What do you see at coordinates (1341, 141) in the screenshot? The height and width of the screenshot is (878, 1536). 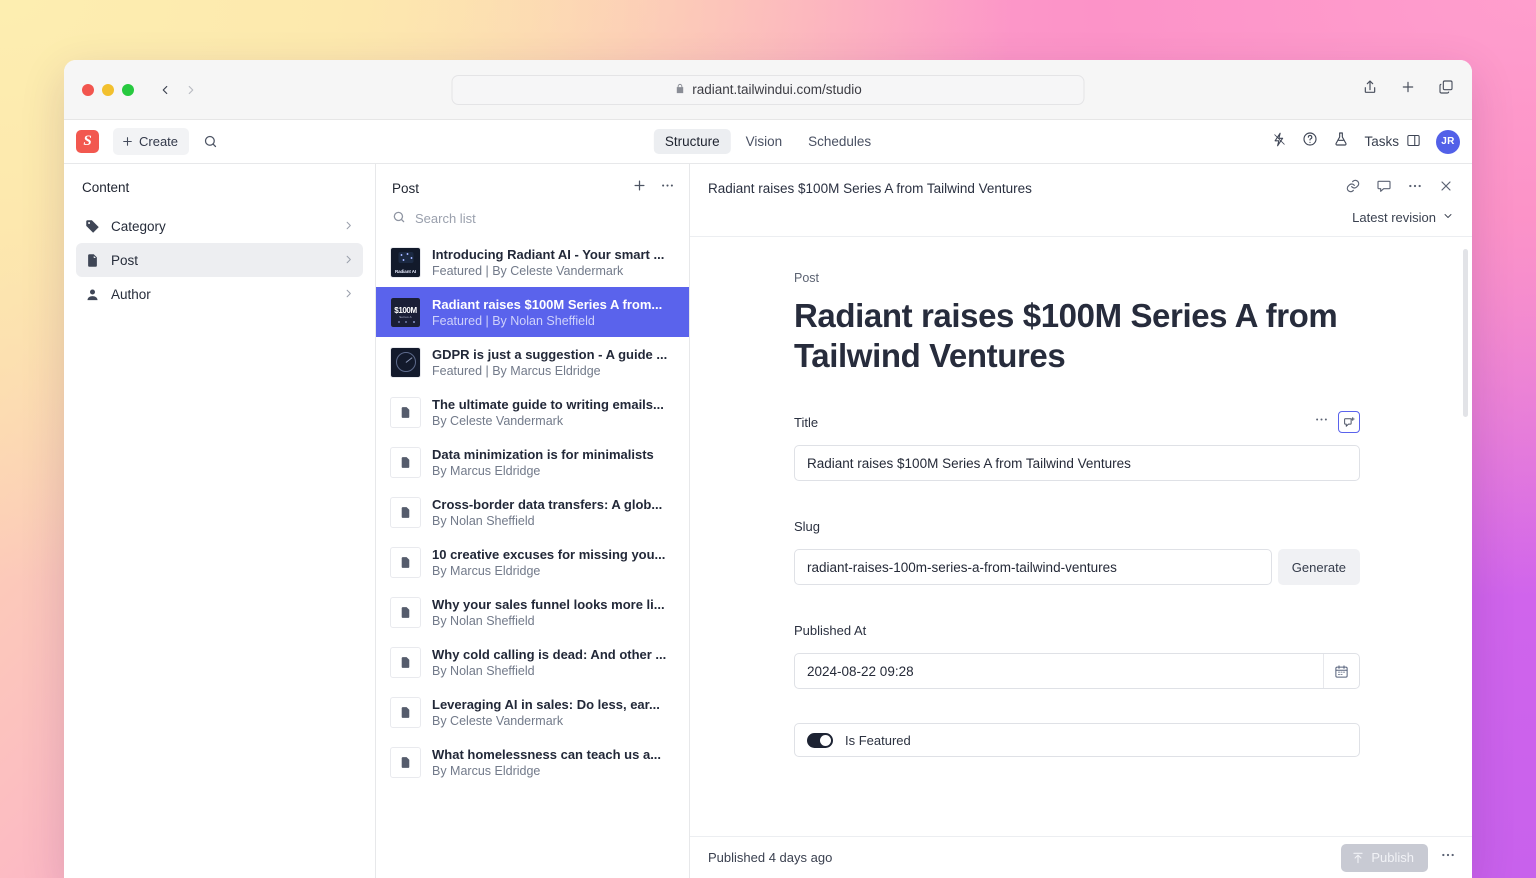 I see `beaker-icon` at bounding box center [1341, 141].